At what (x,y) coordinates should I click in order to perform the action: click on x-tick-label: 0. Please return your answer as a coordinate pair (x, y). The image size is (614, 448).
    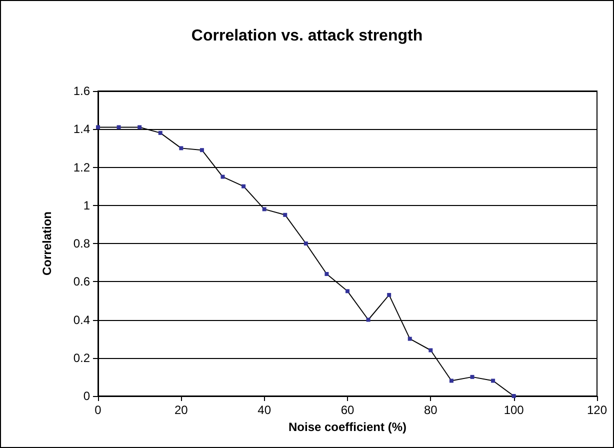
    Looking at the image, I should click on (98, 410).